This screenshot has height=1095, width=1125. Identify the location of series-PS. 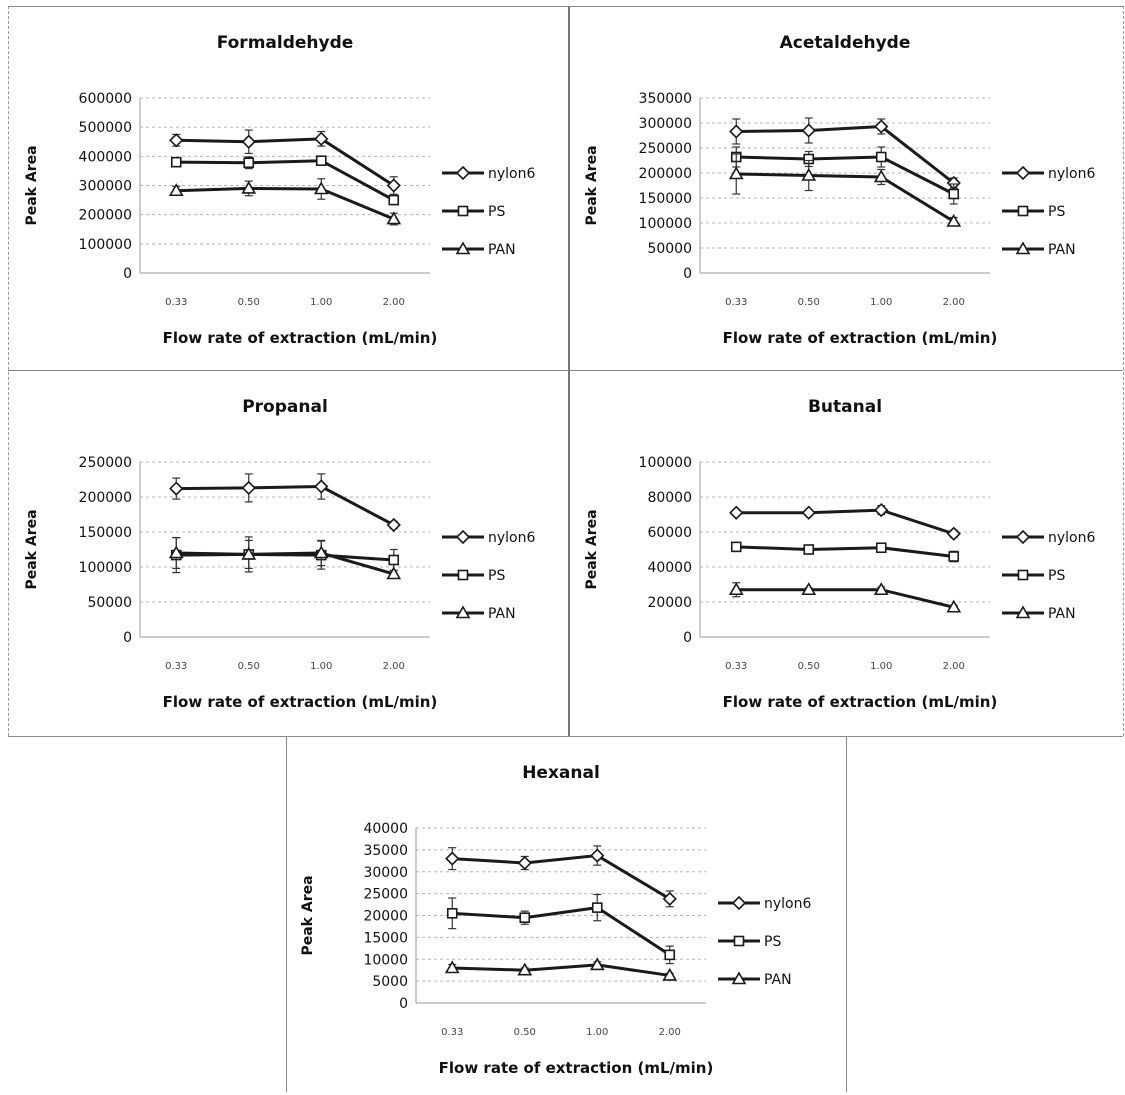
(285, 180).